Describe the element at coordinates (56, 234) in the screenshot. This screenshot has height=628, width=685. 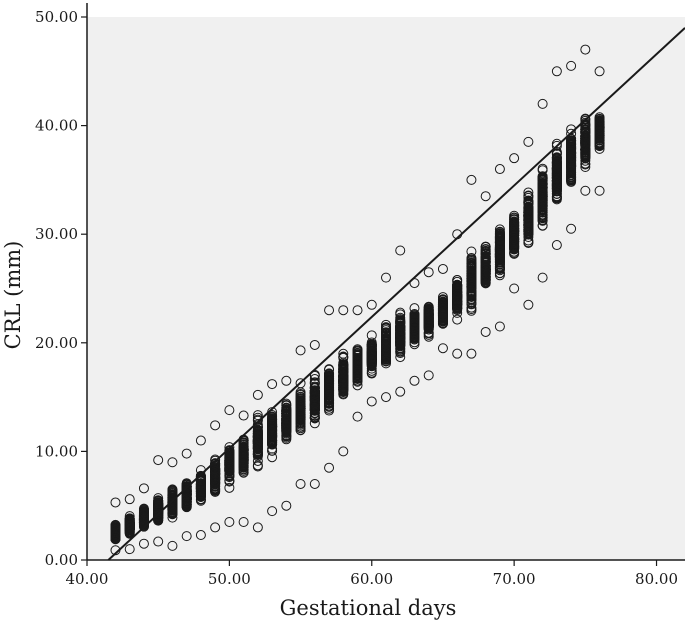
I see `y-tick-label: 30.00` at that location.